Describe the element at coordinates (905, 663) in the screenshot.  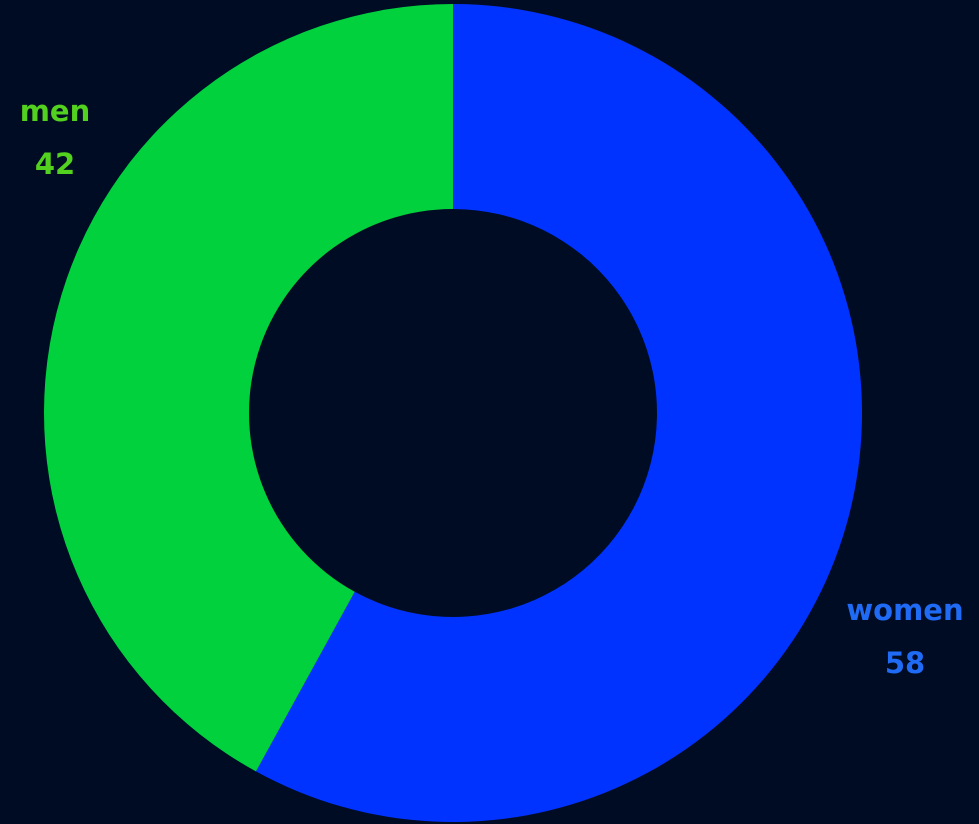
I see `slice-label-women-value: 58` at that location.